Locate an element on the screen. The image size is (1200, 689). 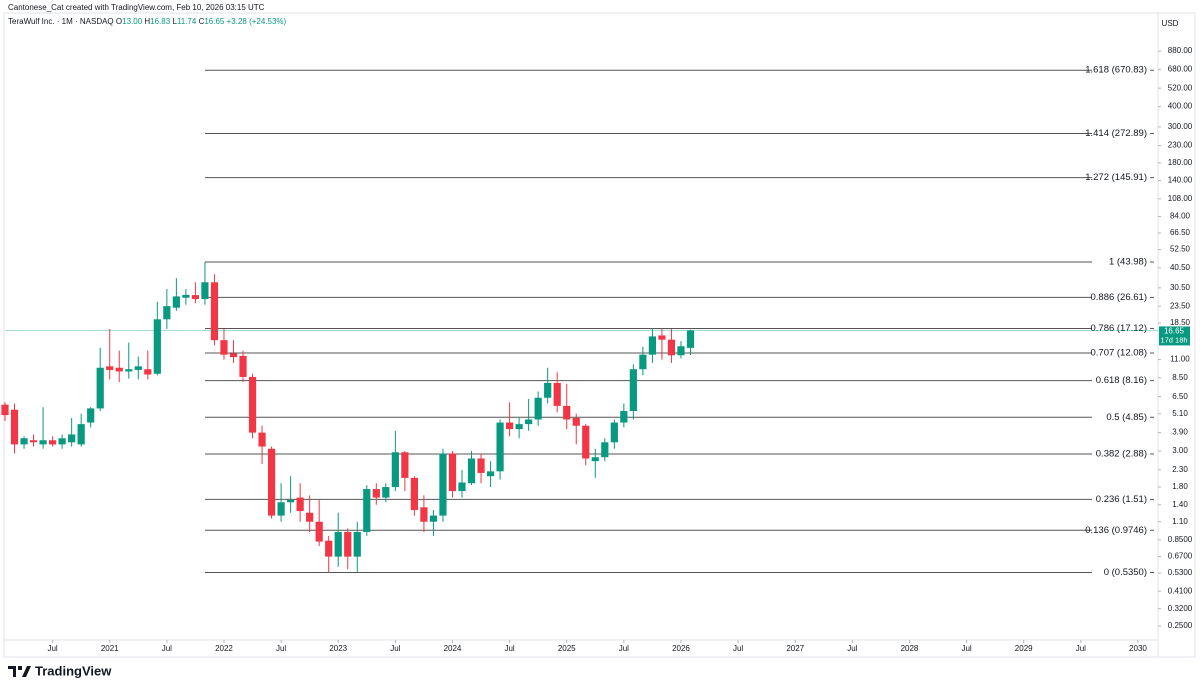
ohlc: O13.00 H16.83 L11.74 C16.65 is located at coordinates (171, 21).